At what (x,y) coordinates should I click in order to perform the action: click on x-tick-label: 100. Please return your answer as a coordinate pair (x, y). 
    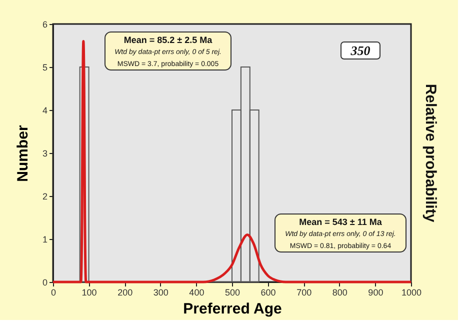
    Looking at the image, I should click on (89, 293).